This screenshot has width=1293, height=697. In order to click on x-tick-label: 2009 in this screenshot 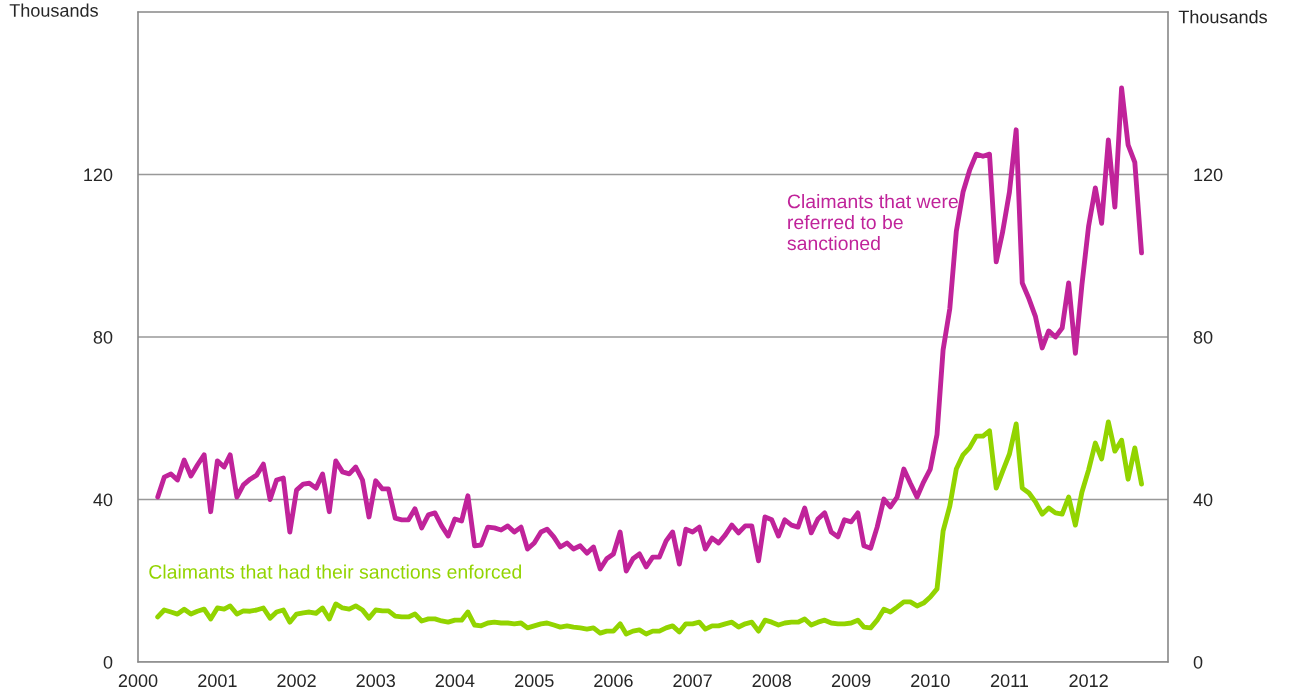, I will do `click(851, 681)`.